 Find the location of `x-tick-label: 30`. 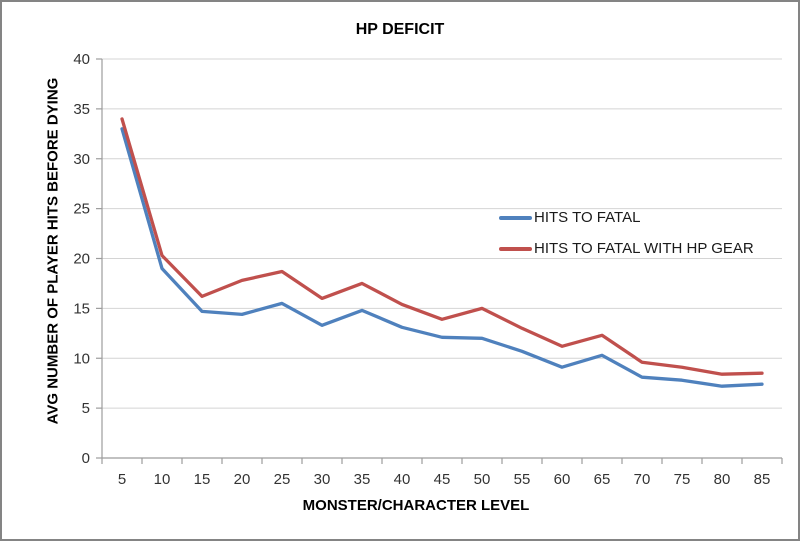

x-tick-label: 30 is located at coordinates (322, 479).